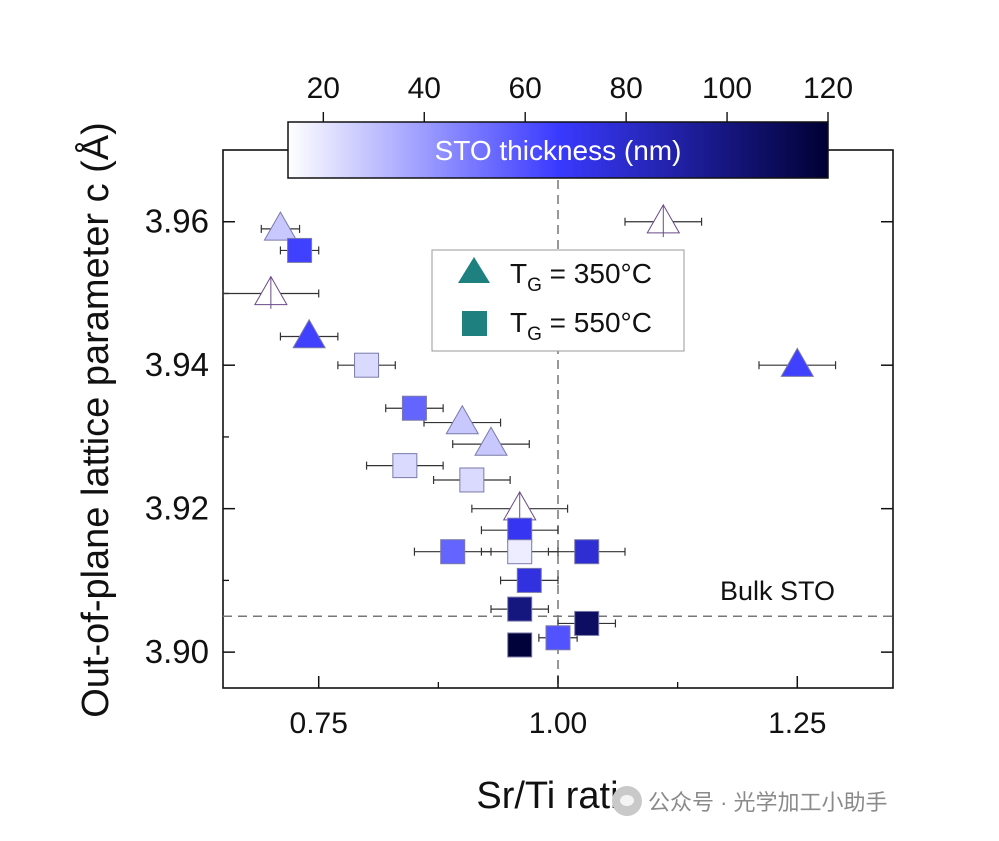 The height and width of the screenshot is (841, 999). I want to click on colorbar-tick-label: 40, so click(424, 88).